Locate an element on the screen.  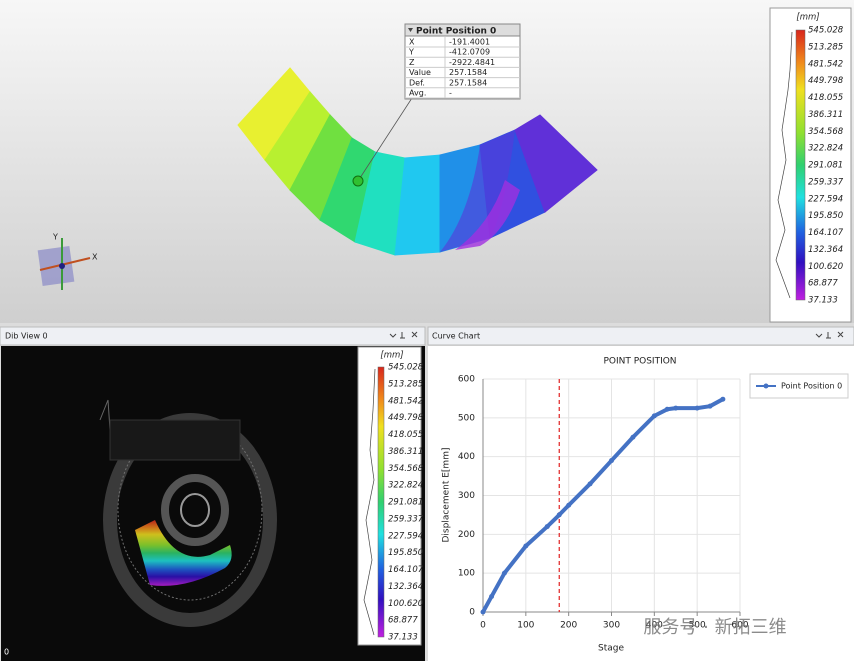
x-tick-label: 100 is located at coordinates (525, 626).